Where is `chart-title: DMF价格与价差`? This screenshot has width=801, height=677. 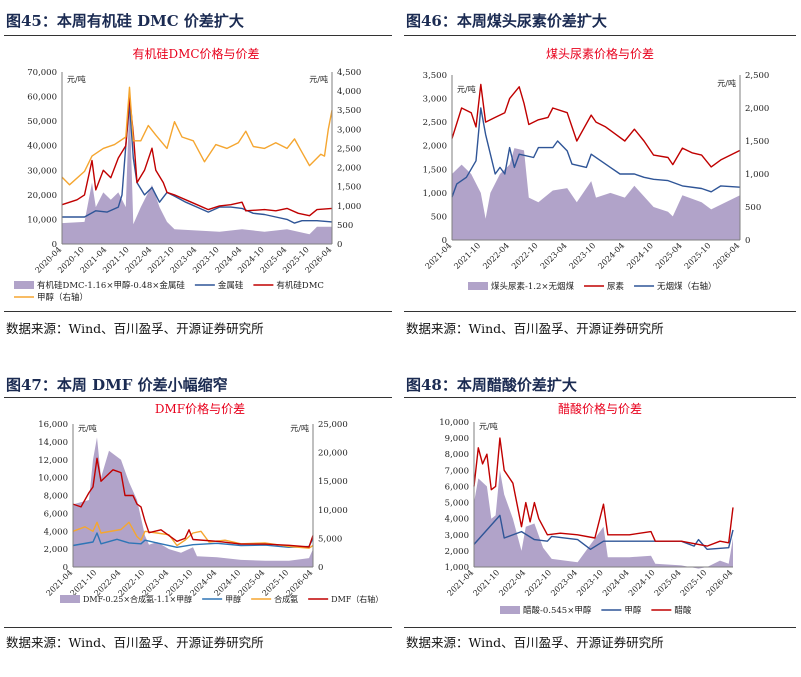
chart-title: DMF价格与价差 is located at coordinates (200, 408).